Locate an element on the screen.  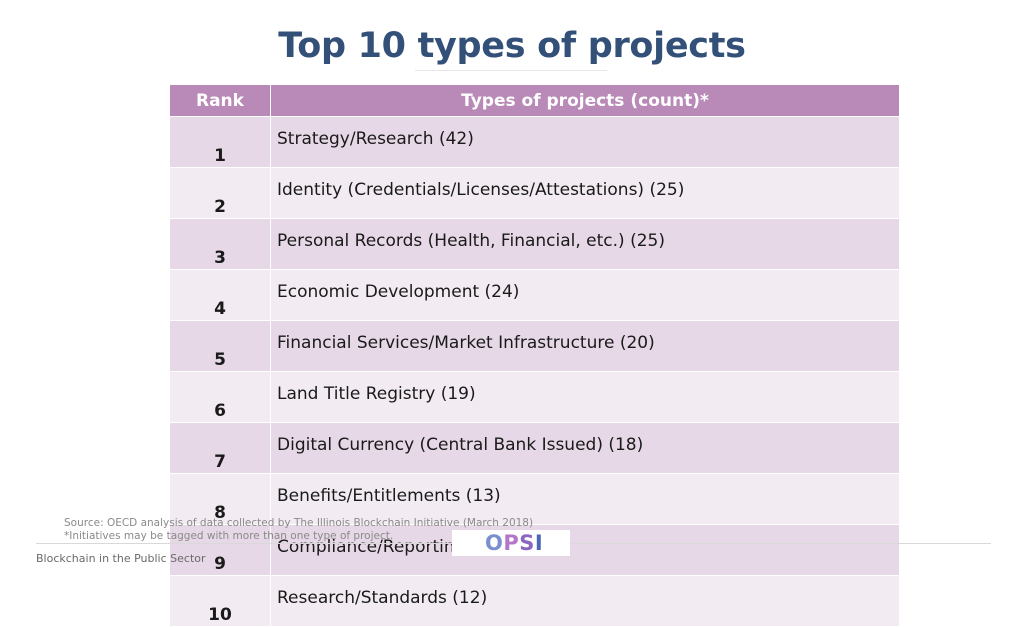
rank-cell: 1 is located at coordinates (220, 142).